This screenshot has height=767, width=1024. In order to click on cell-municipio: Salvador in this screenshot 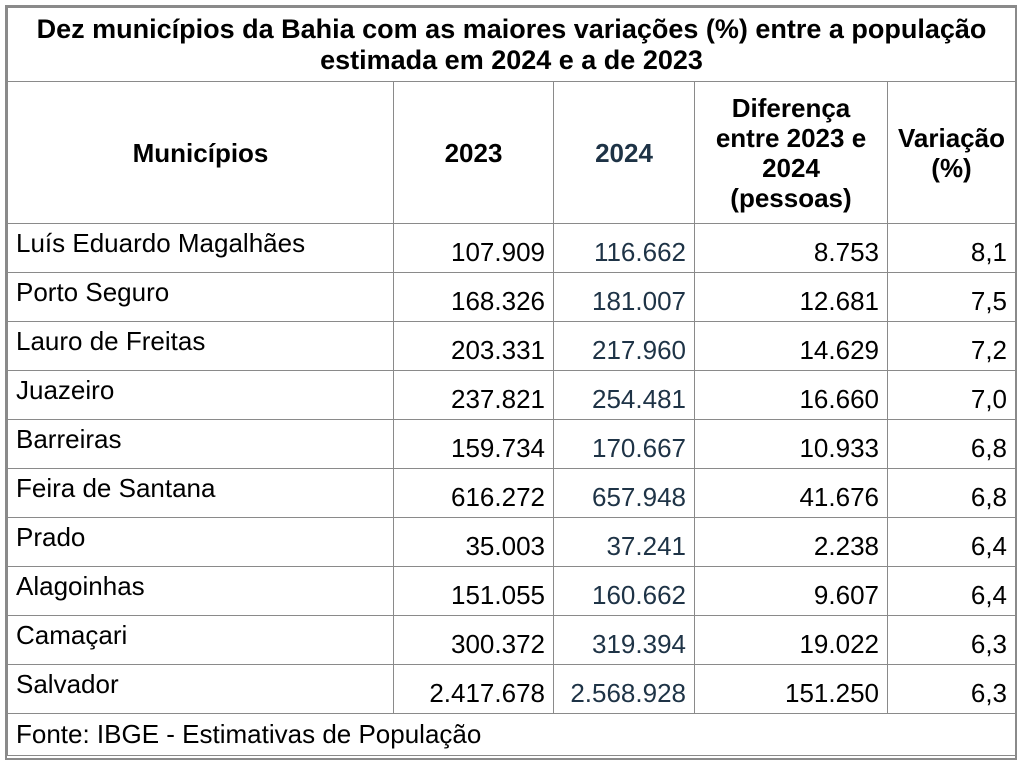, I will do `click(200, 689)`.